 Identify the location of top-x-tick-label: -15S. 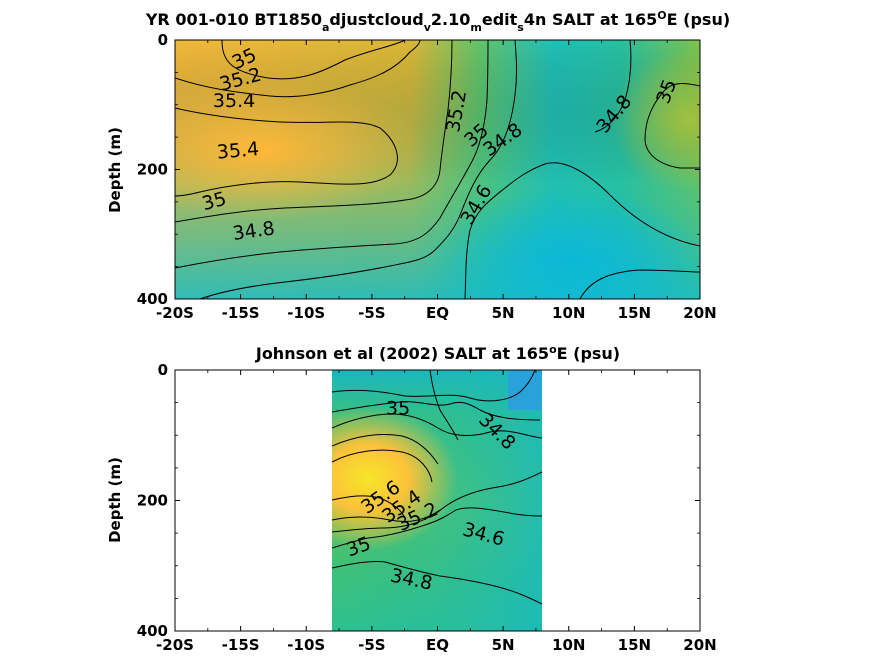
(241, 313).